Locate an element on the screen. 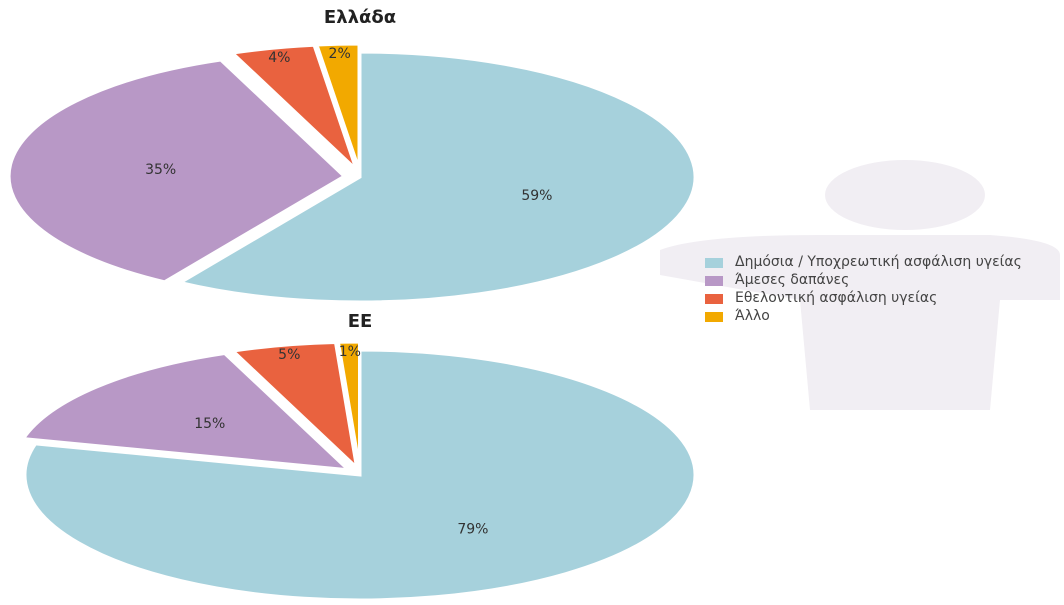 The width and height of the screenshot is (1064, 605). legend-item: Εθελοντική ασφάλιση υγείας is located at coordinates (875, 298).